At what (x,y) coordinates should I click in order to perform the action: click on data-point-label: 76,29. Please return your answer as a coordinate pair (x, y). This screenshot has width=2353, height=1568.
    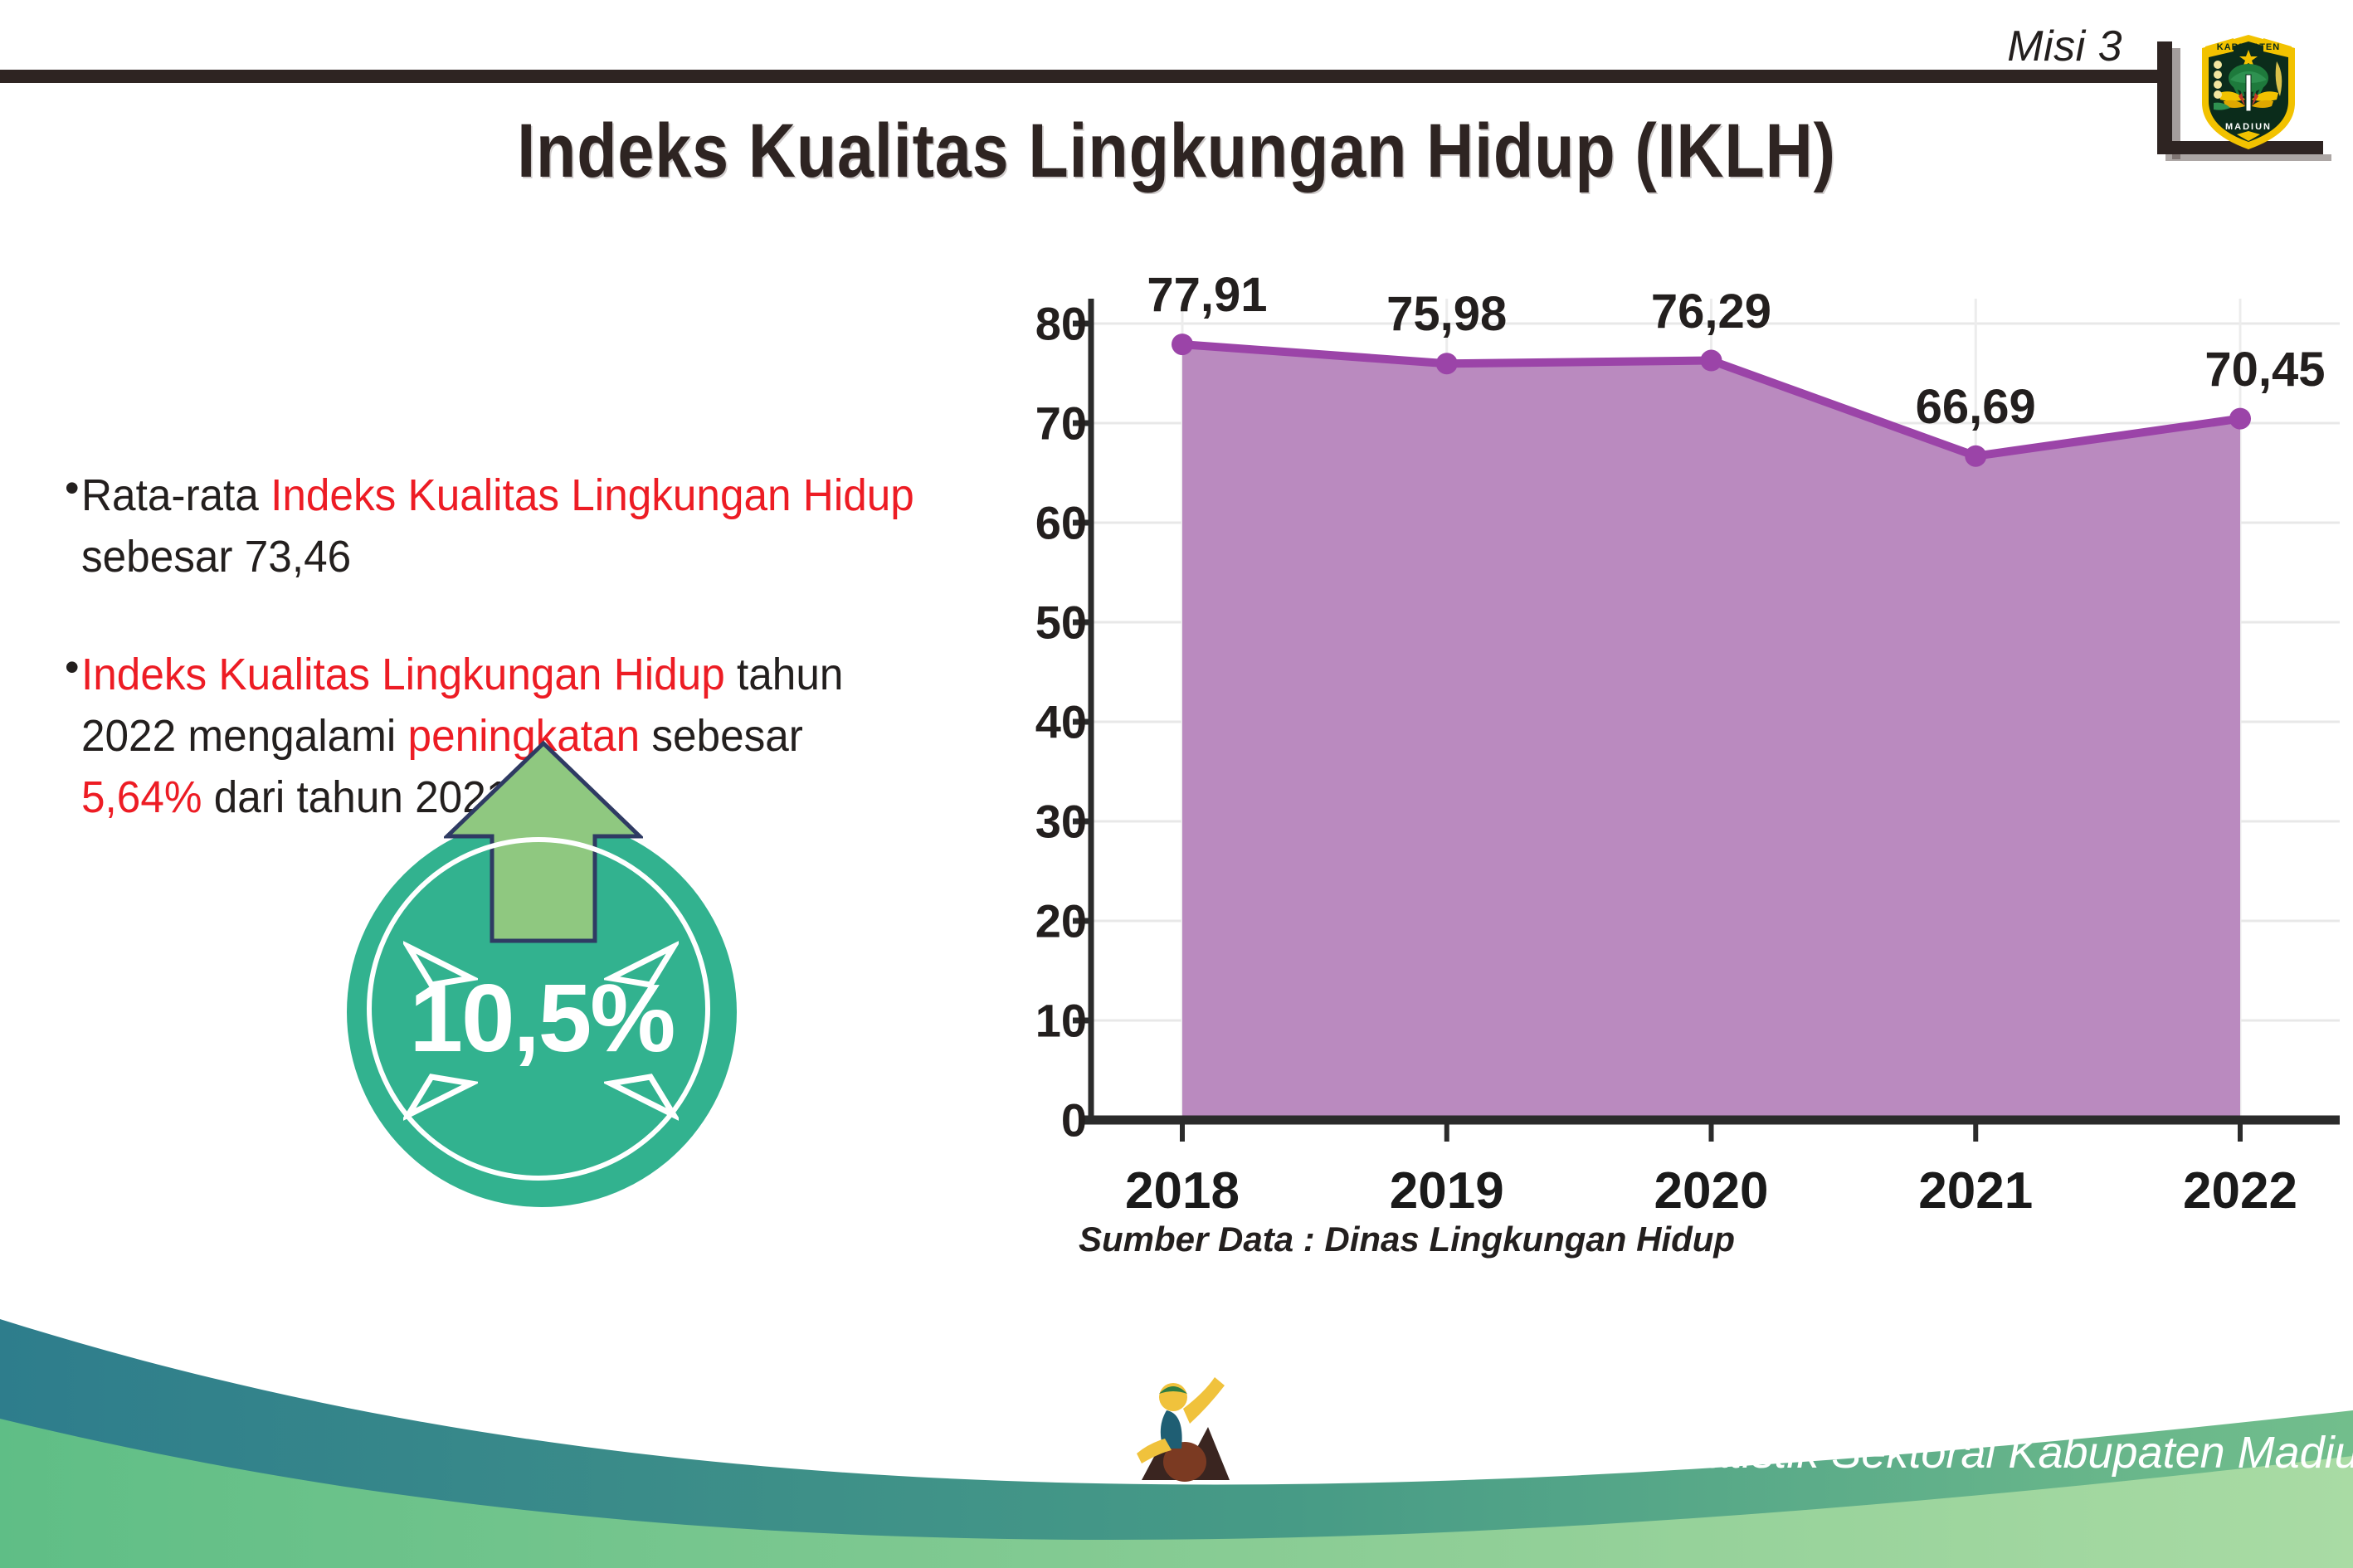
    Looking at the image, I should click on (1711, 311).